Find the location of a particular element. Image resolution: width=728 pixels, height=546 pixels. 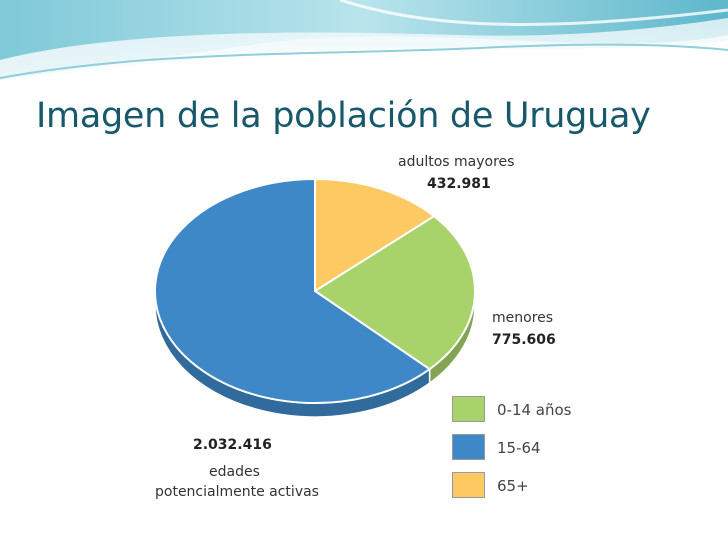

legend-item-15-64: 15-64 is located at coordinates (532, 448).